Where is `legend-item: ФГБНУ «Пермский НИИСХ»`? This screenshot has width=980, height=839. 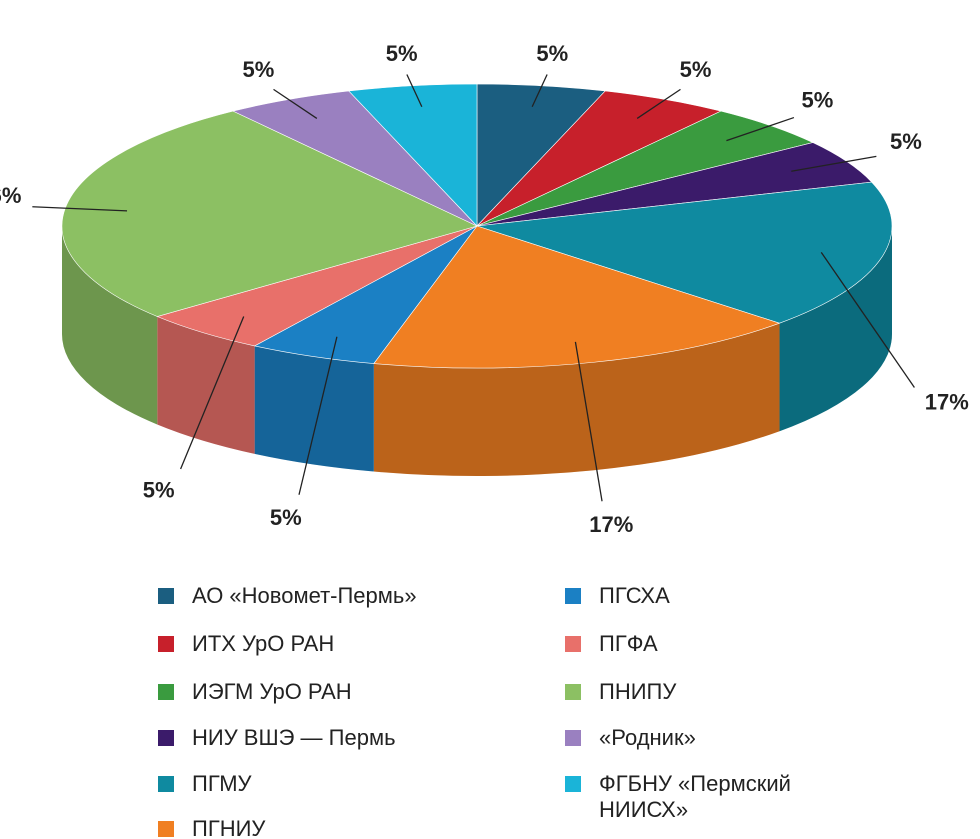
legend-item: ФГБНУ «Пермский НИИСХ» is located at coordinates (705, 797).